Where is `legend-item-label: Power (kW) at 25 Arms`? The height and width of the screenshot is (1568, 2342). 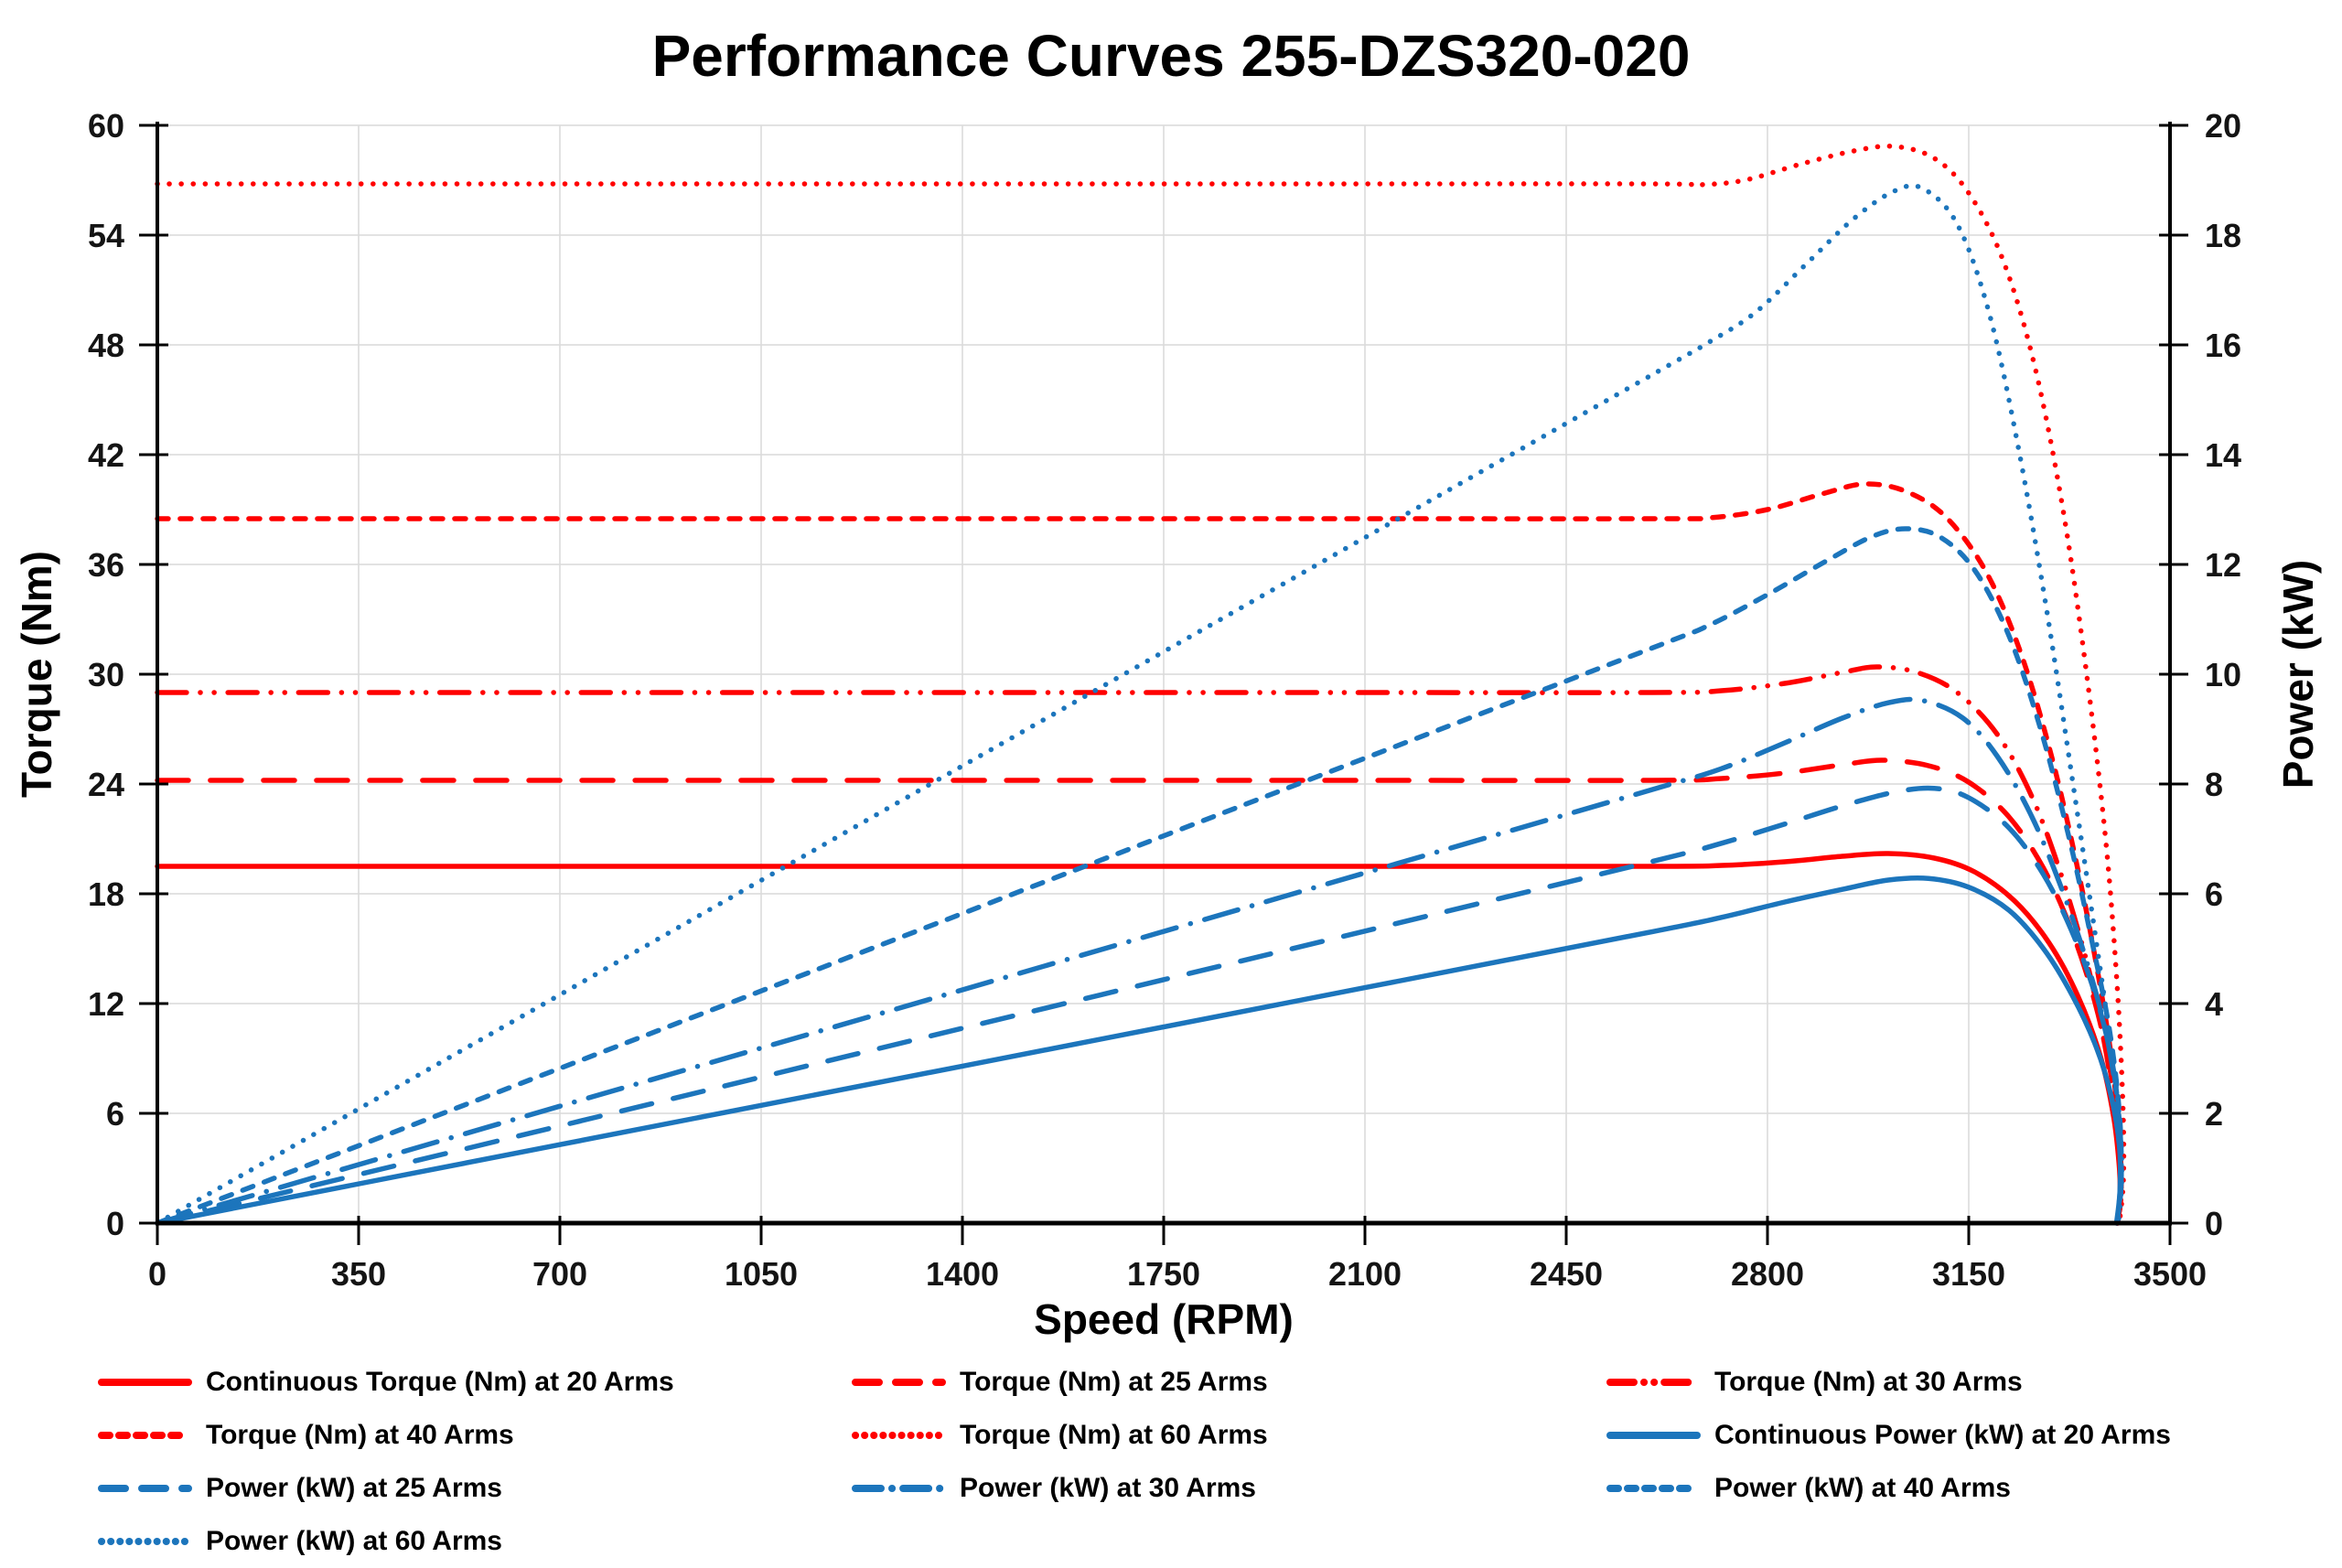
legend-item-label: Power (kW) at 25 Arms is located at coordinates (354, 1488).